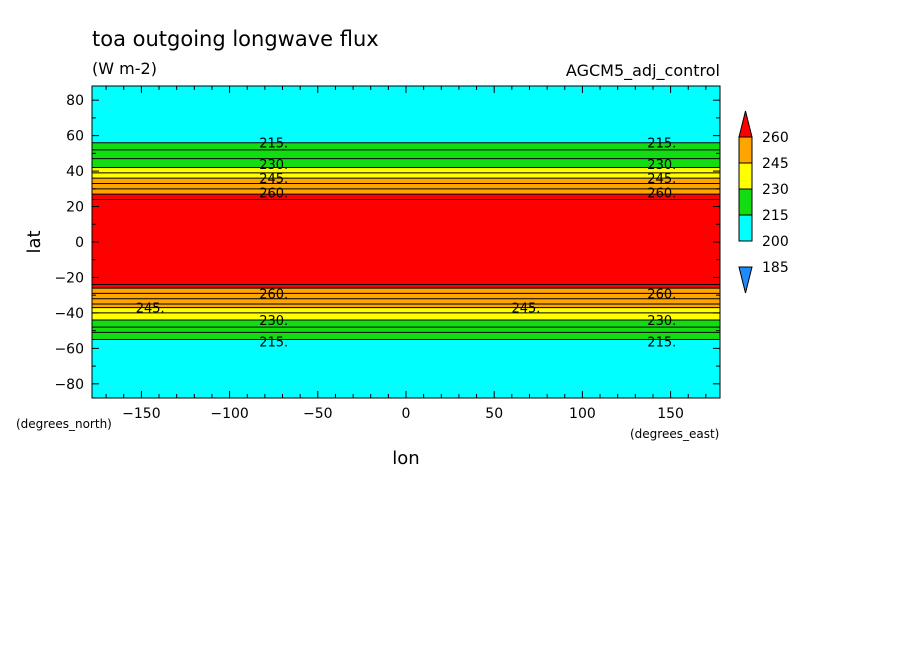 The height and width of the screenshot is (654, 904). I want to click on colorbar-label: 215, so click(775, 216).